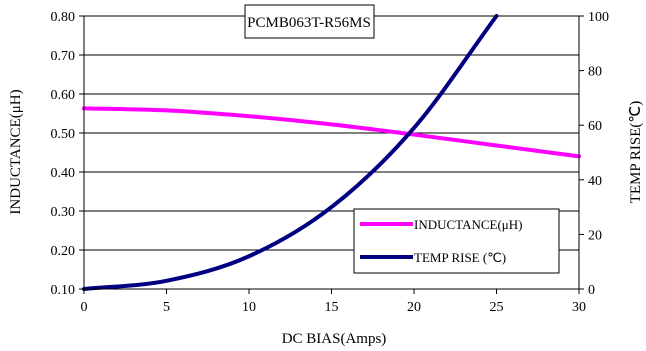  I want to click on x-tick-label: 10, so click(249, 307).